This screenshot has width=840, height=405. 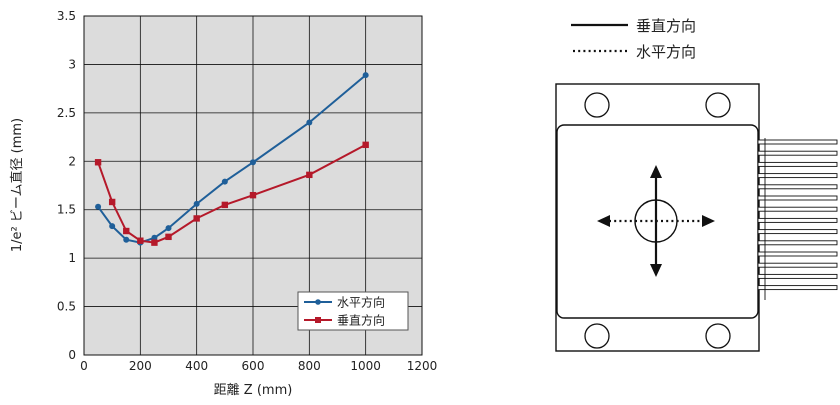 What do you see at coordinates (318, 320) in the screenshot?
I see `legend-marker-square` at bounding box center [318, 320].